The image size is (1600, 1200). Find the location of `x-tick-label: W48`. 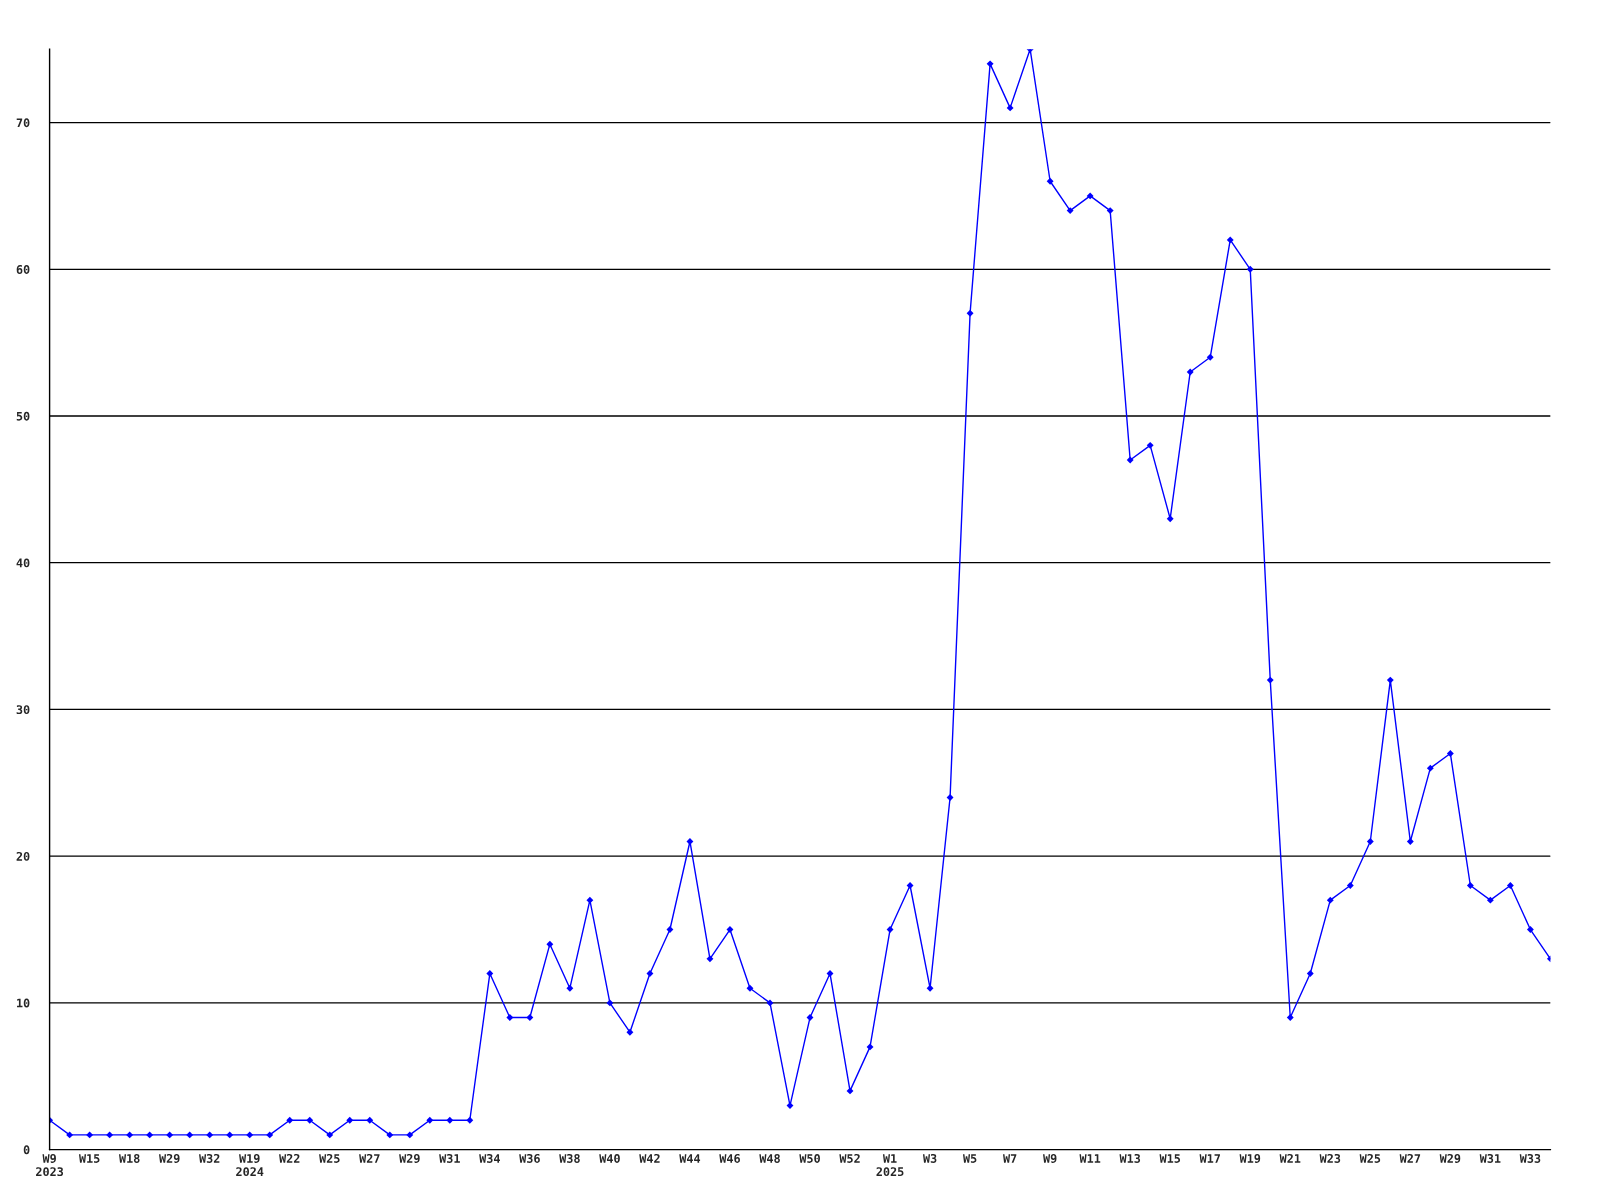

x-tick-label: W48 is located at coordinates (769, 1158).